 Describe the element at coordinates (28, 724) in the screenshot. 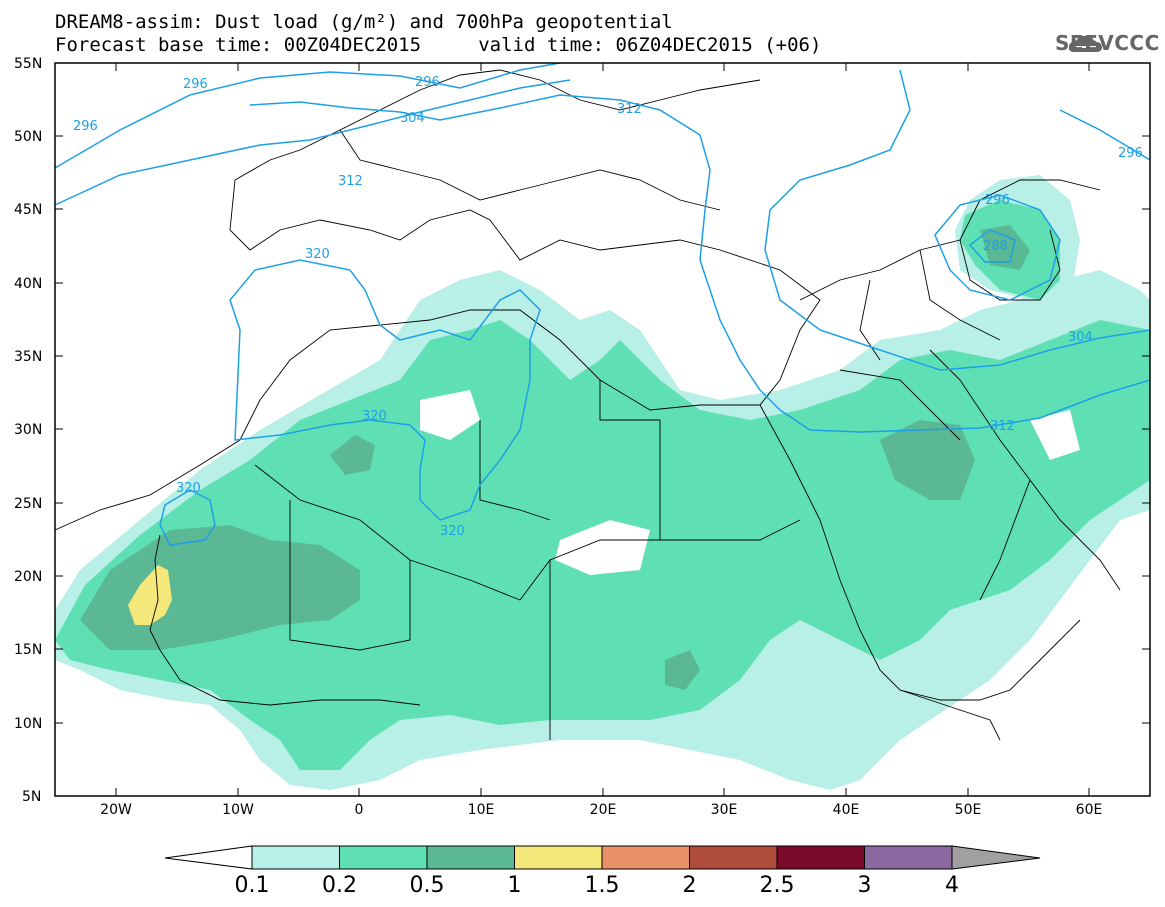

I see `lat-label: 10N` at that location.